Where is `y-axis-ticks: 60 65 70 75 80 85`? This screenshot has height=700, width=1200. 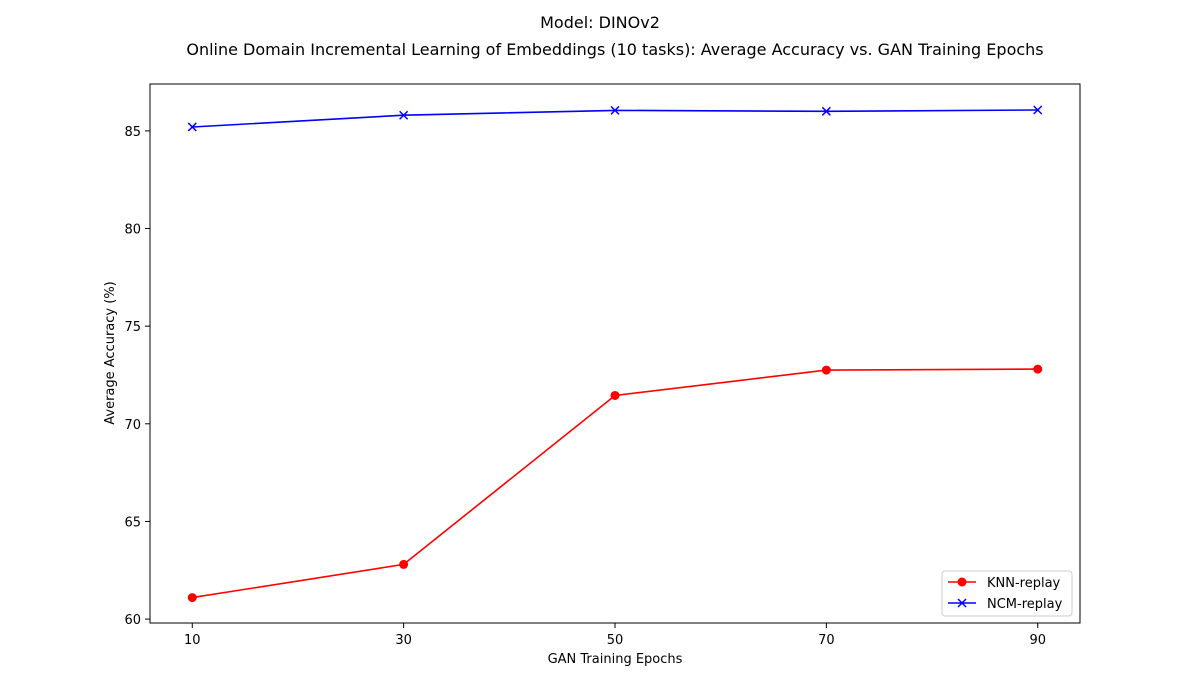
y-axis-ticks: 60 65 70 75 80 85 is located at coordinates (137, 376).